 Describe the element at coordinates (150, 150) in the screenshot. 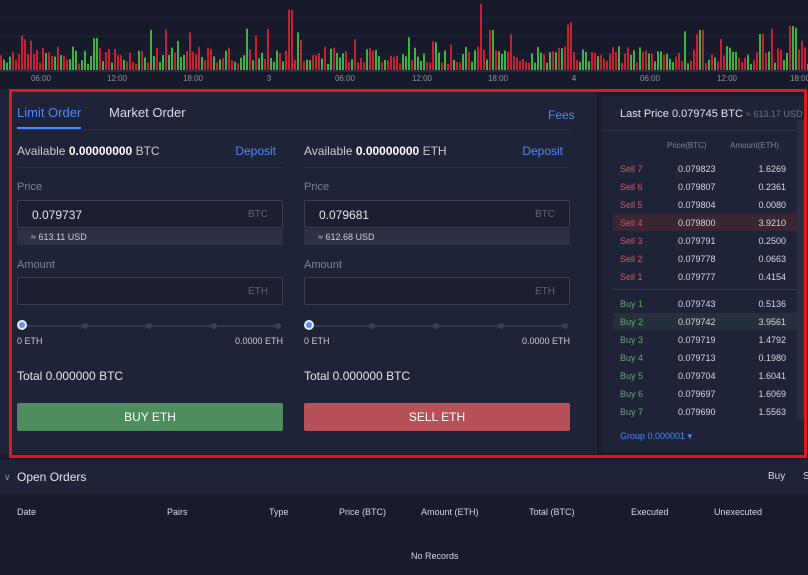

I see `available-balance: Available 0.00000000 BTC Deposit` at that location.